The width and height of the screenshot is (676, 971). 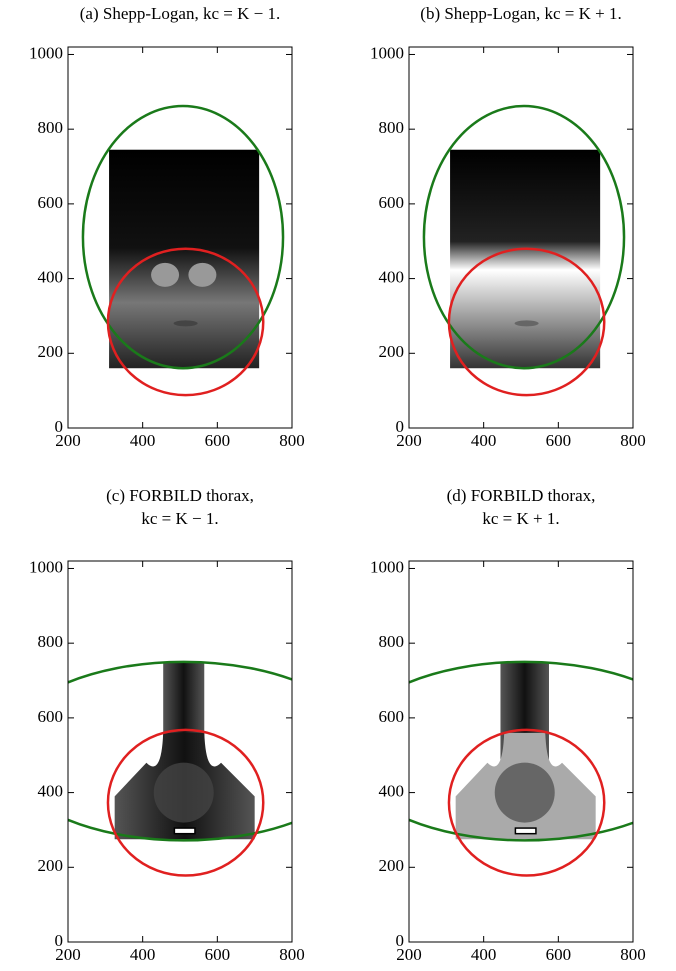 What do you see at coordinates (520, 13) in the screenshot?
I see `panel-title: (b) Shepp-Logan, kc = K + 1.` at bounding box center [520, 13].